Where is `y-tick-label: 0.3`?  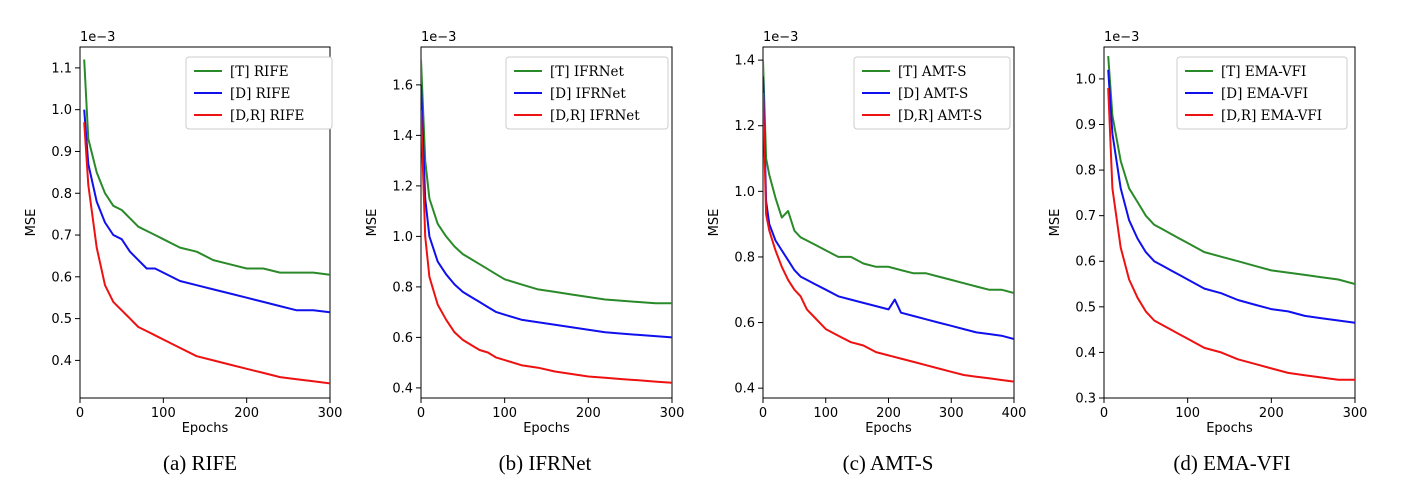 y-tick-label: 0.3 is located at coordinates (1085, 399).